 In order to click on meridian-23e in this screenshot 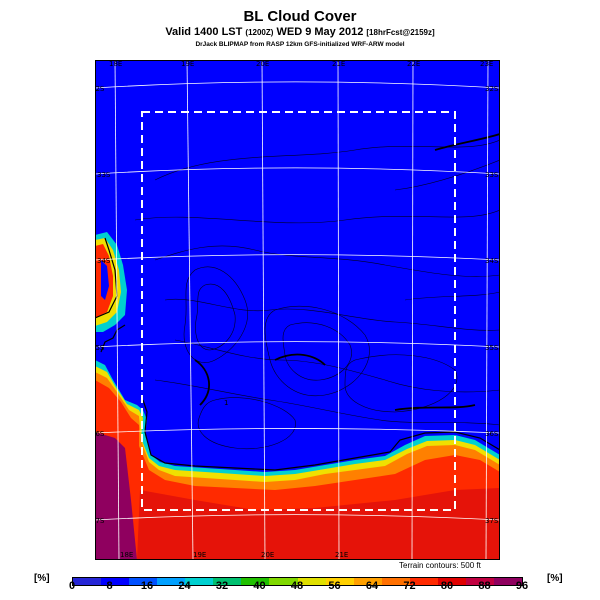, I will do `click(487, 310)`.